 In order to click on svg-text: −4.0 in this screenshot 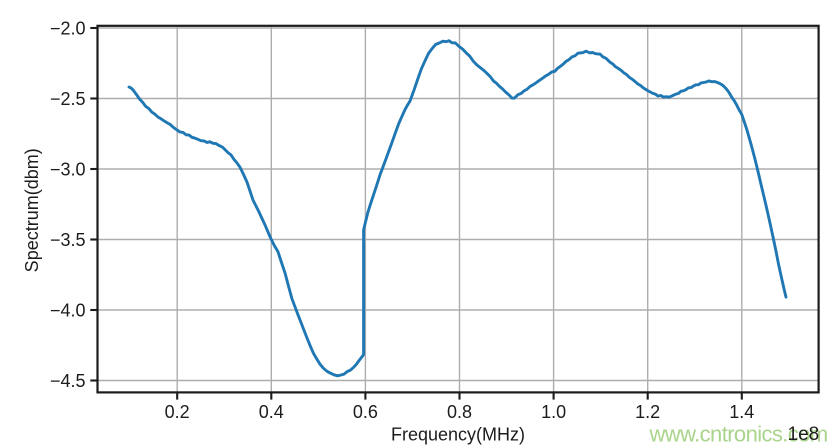, I will do `click(68, 311)`.